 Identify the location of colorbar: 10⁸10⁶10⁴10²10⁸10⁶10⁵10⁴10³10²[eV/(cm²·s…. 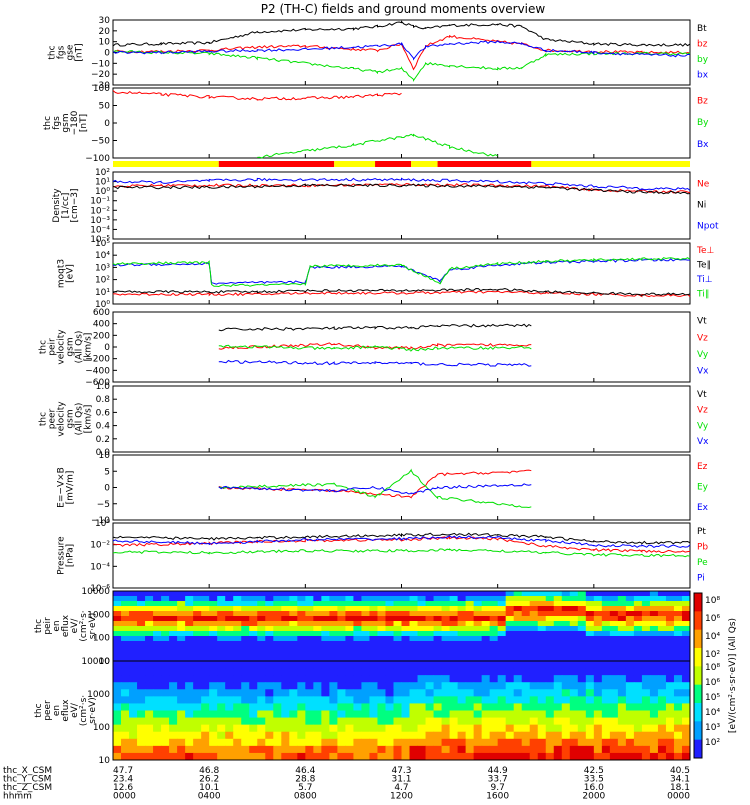
(715, 675).